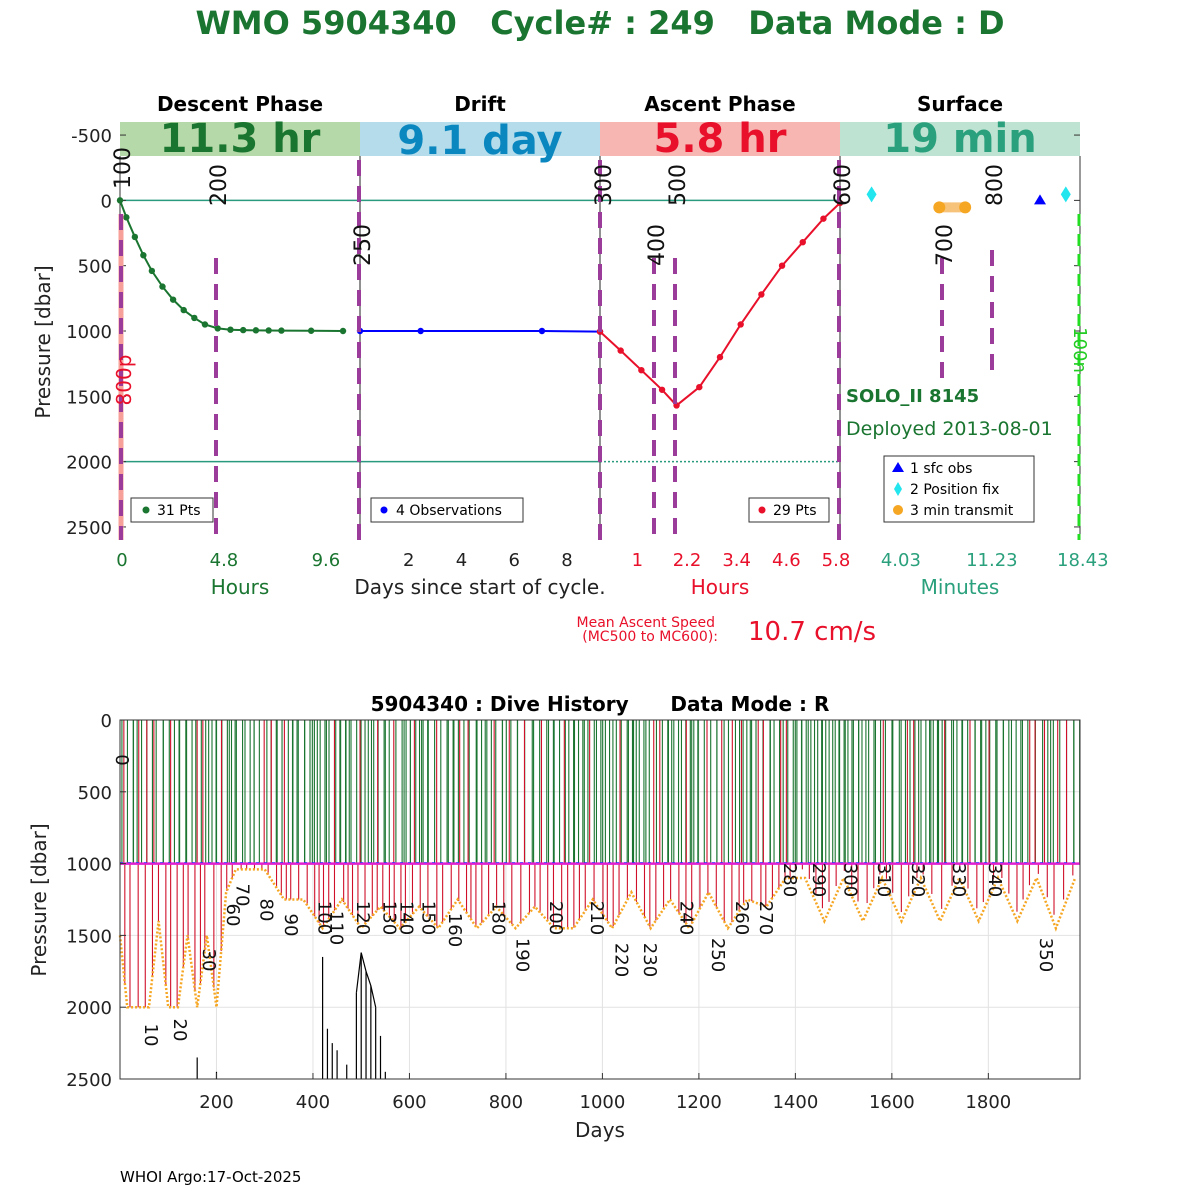 This screenshot has height=1200, width=1200. What do you see at coordinates (172, 510) in the screenshot?
I see `legend-descent: 31 Pts` at bounding box center [172, 510].